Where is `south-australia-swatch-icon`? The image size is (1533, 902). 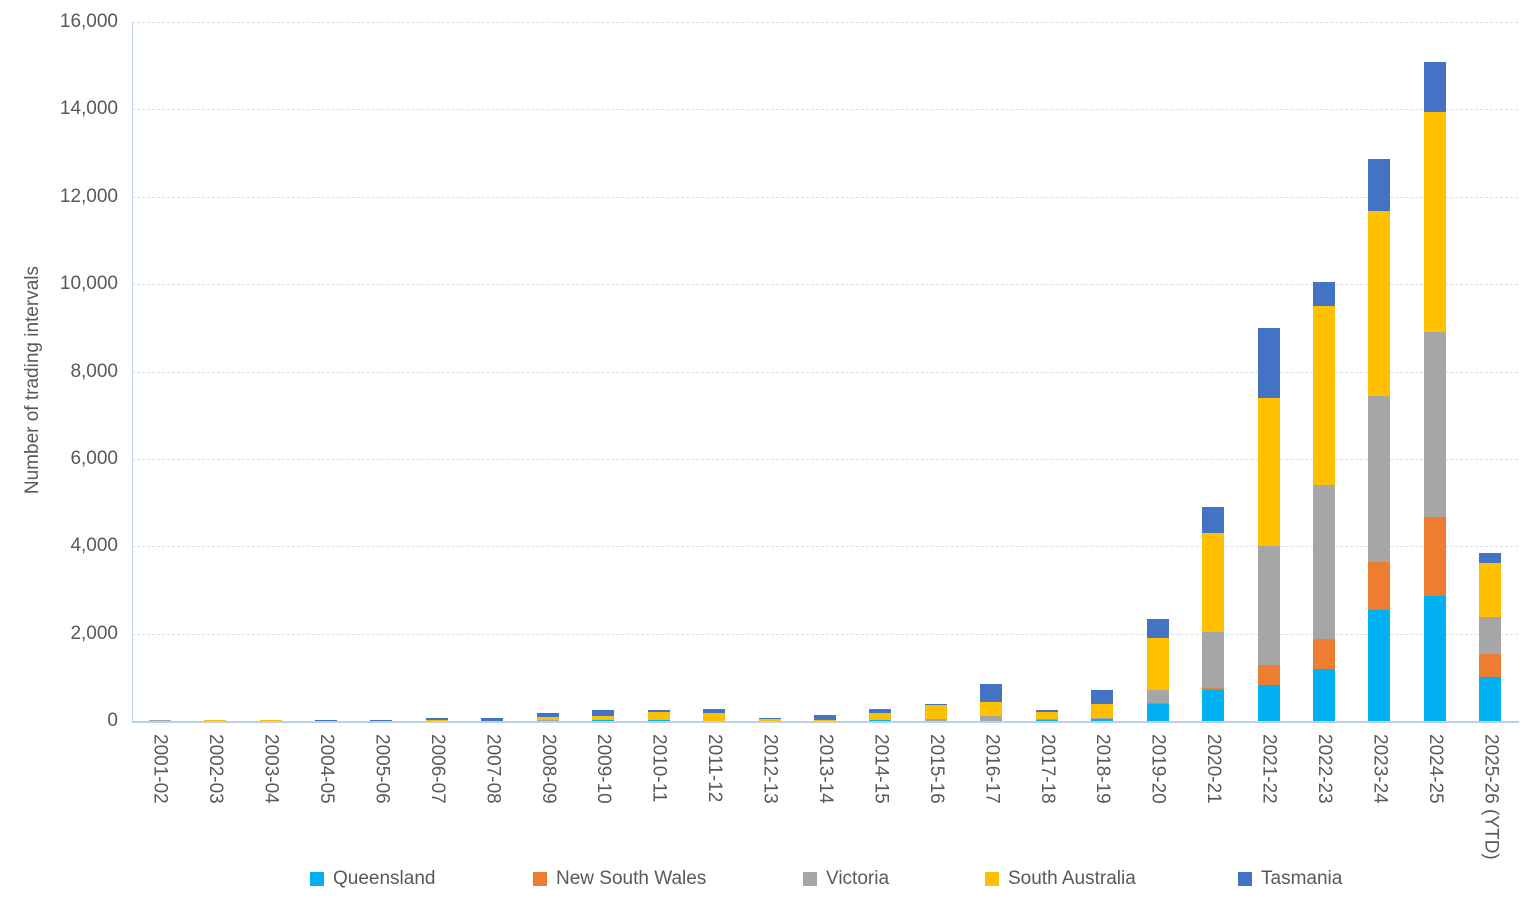
south-australia-swatch-icon is located at coordinates (992, 879).